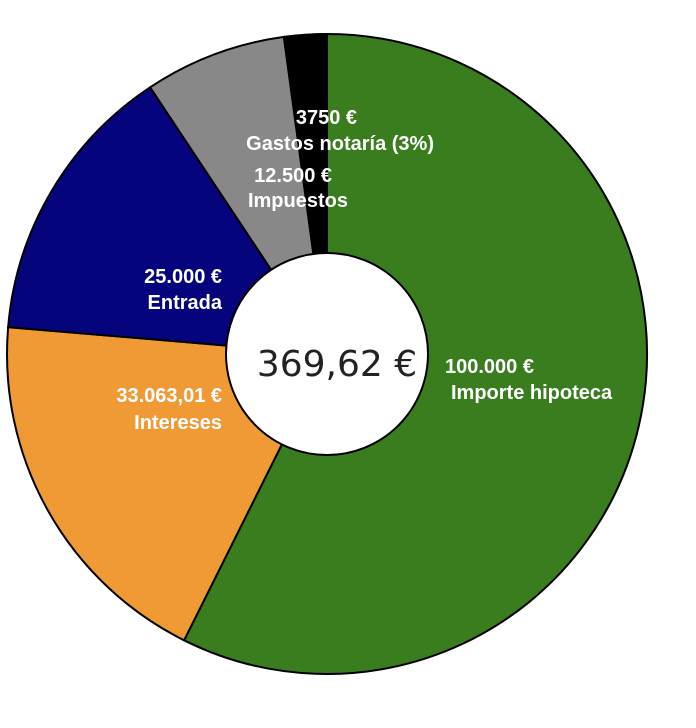 This screenshot has height=728, width=696. What do you see at coordinates (298, 201) in the screenshot?
I see `name-label-impuestos: Impuestos` at bounding box center [298, 201].